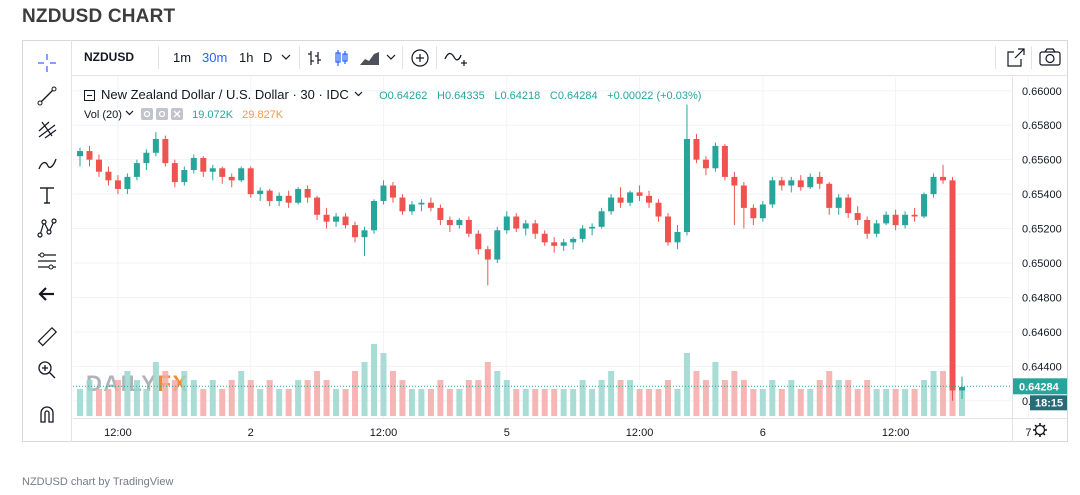  Describe the element at coordinates (47, 129) in the screenshot. I see `pitchfork-icon` at that location.